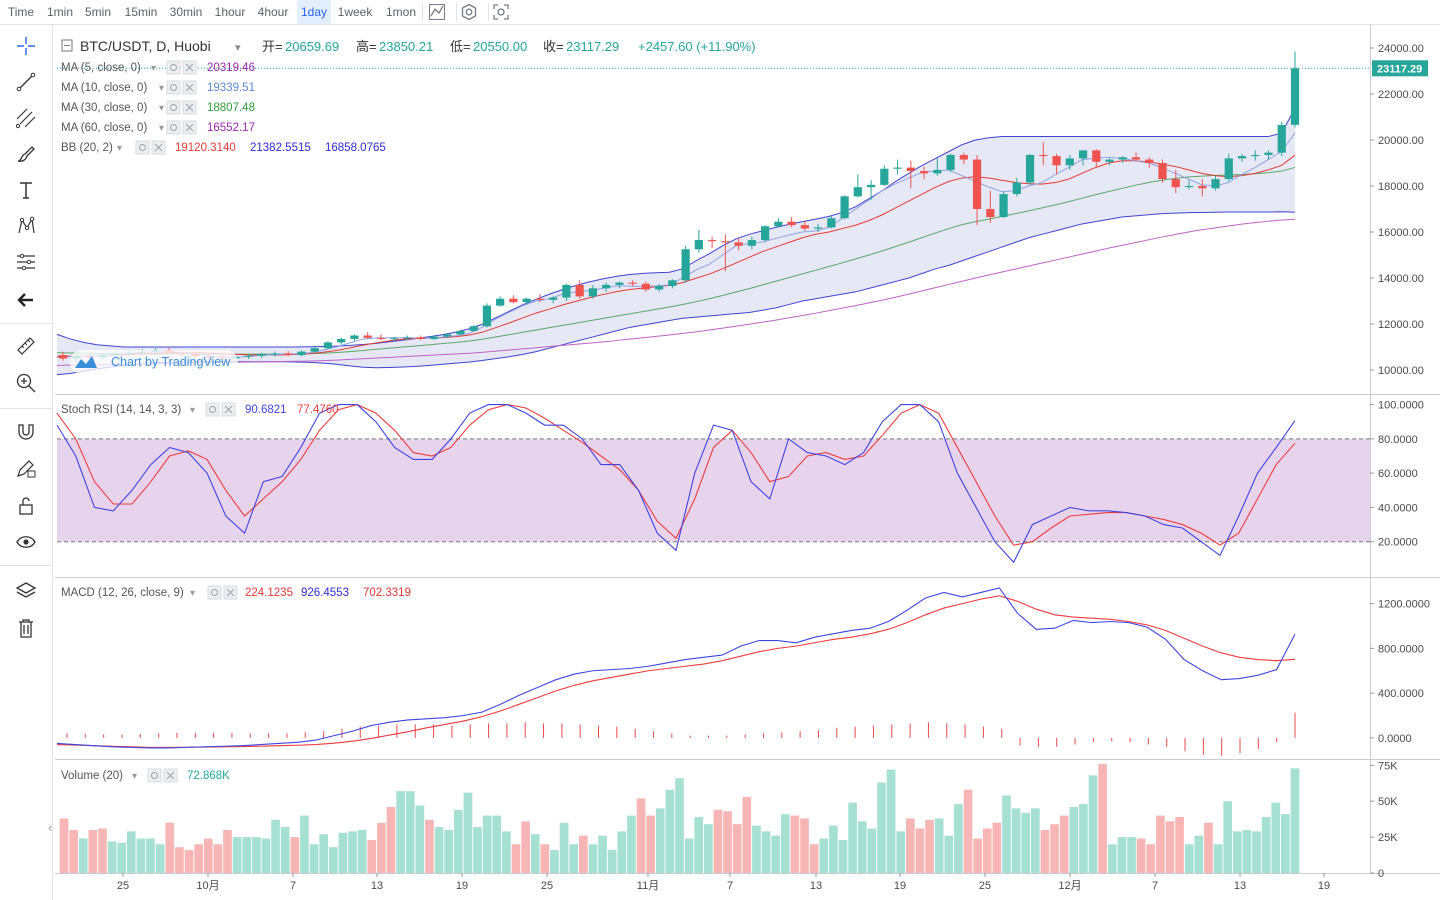  What do you see at coordinates (293, 886) in the screenshot?
I see `time-tick-label: 7` at bounding box center [293, 886].